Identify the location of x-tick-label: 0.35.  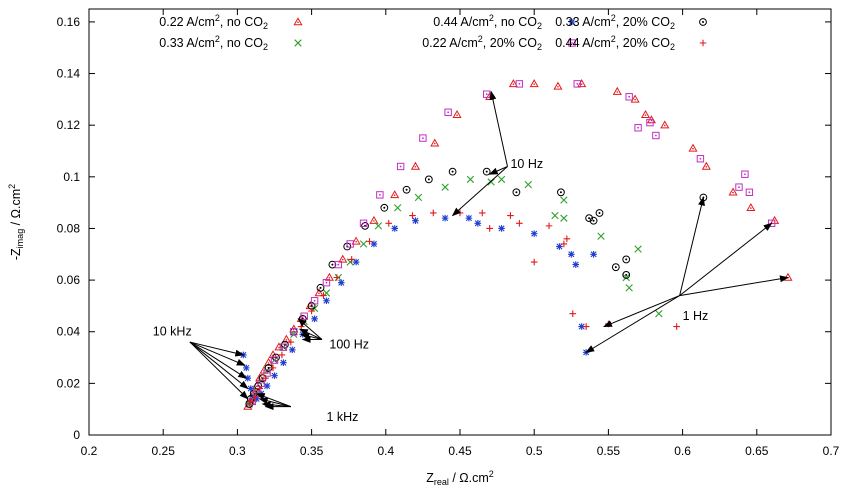
(312, 451).